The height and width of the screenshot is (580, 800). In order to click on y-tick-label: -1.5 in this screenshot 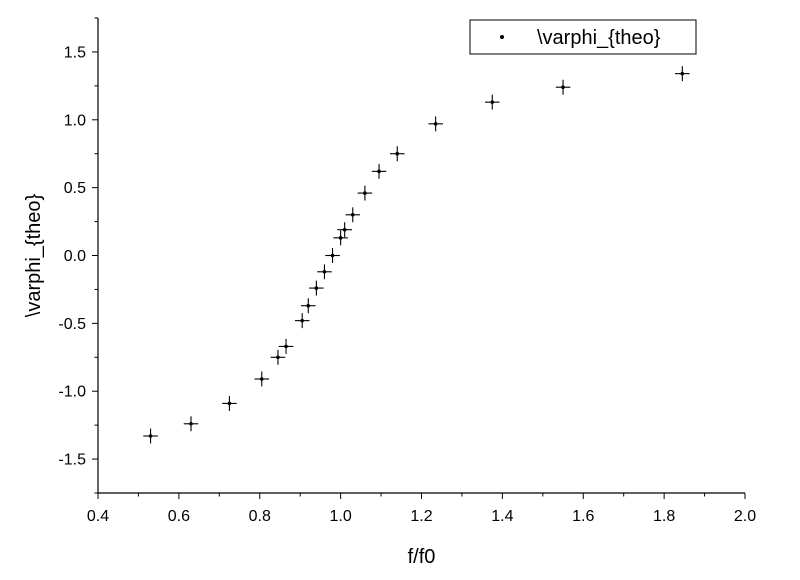, I will do `click(72, 460)`.